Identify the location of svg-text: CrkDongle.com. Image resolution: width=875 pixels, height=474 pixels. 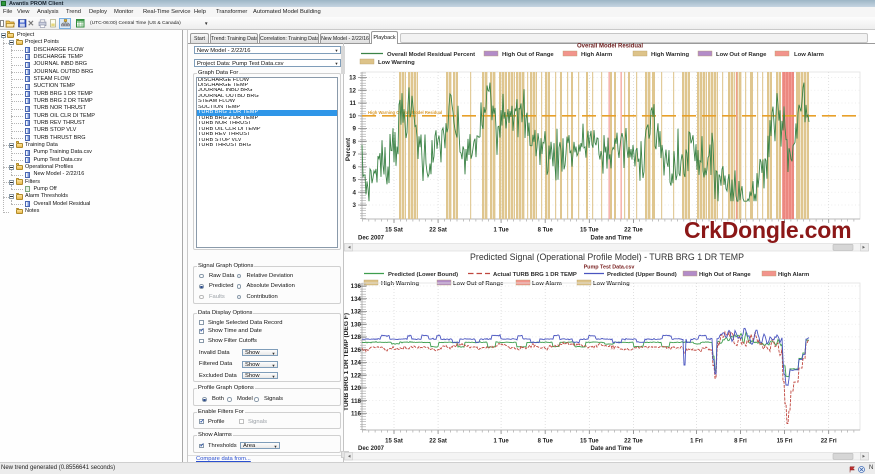
(767, 230).